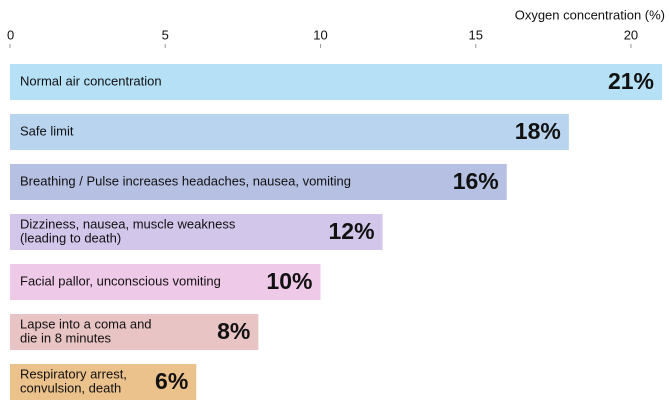 This screenshot has width=669, height=405. Describe the element at coordinates (233, 331) in the screenshot. I see `value-label: 8%` at that location.